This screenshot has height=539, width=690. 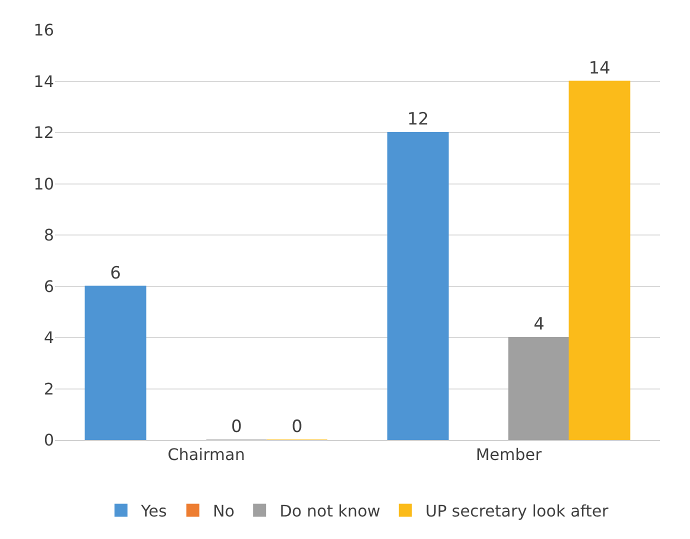 What do you see at coordinates (539, 324) in the screenshot?
I see `data-label: 4` at bounding box center [539, 324].